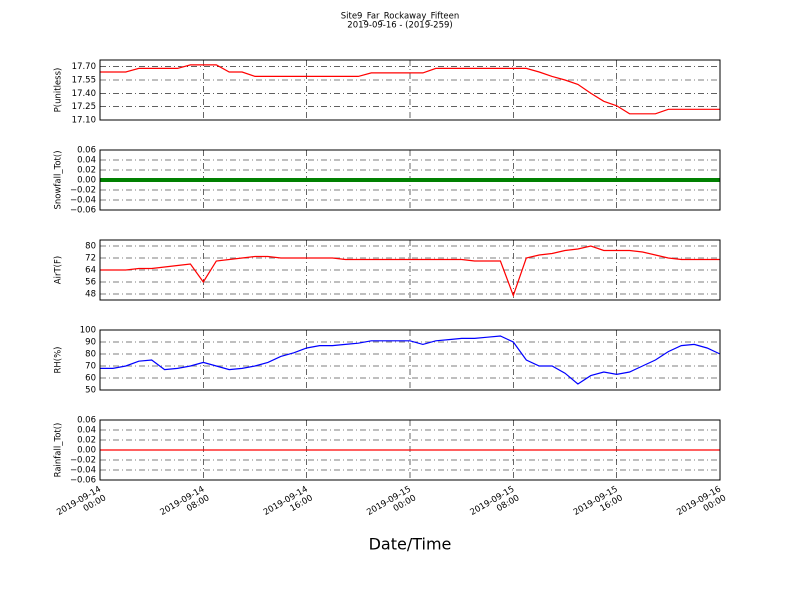  Describe the element at coordinates (701, 505) in the screenshot. I see `x-tick-label: 2019-09-1600:00` at that location.